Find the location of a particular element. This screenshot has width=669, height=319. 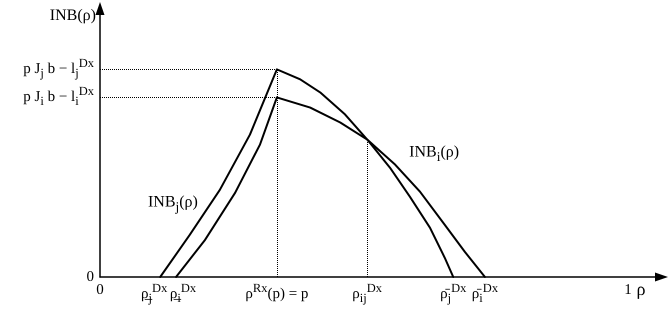

series-label: INB$_{i}$(ρ) is located at coordinates (434, 153).